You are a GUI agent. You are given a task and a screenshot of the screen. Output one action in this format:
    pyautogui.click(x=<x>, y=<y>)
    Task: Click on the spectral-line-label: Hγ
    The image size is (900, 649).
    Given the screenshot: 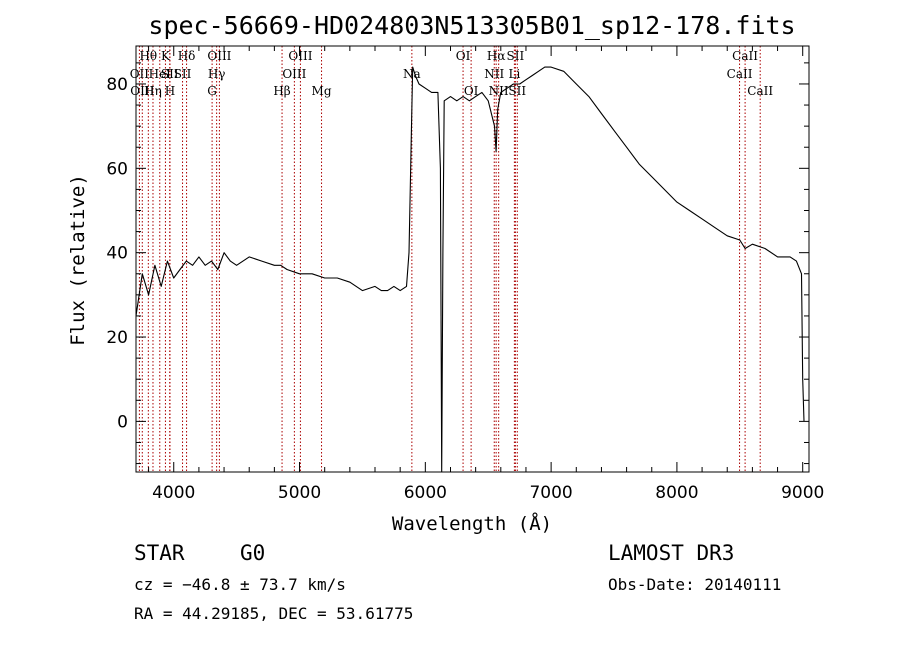 What is the action you would take?
    pyautogui.click(x=217, y=74)
    